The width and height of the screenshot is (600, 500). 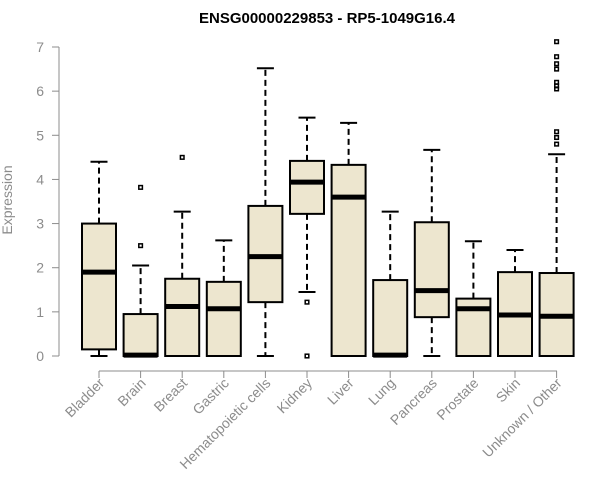 I want to click on y-tick-label: 6, so click(x=40, y=91).